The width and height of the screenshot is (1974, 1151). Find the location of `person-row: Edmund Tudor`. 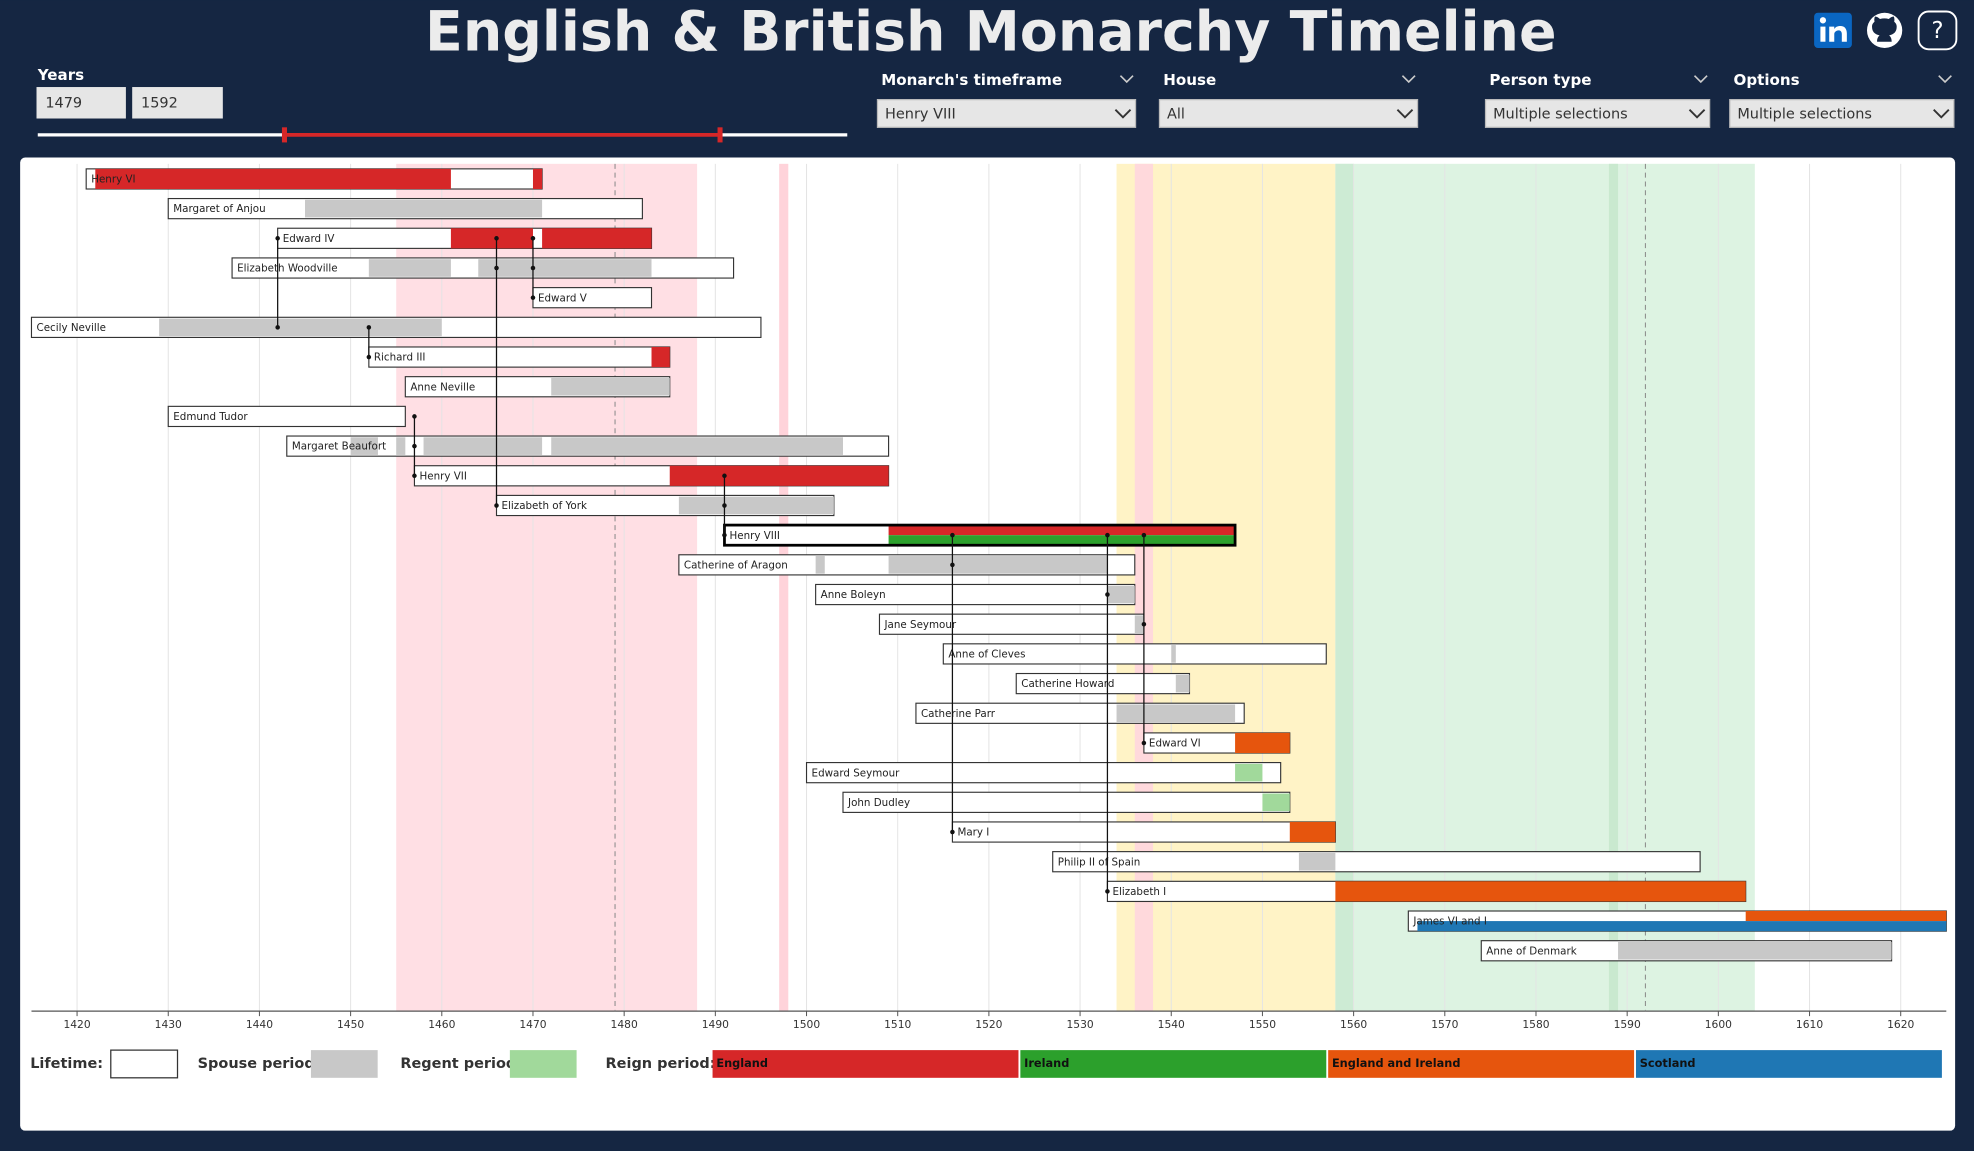

person-row: Edmund Tudor is located at coordinates (286, 416).